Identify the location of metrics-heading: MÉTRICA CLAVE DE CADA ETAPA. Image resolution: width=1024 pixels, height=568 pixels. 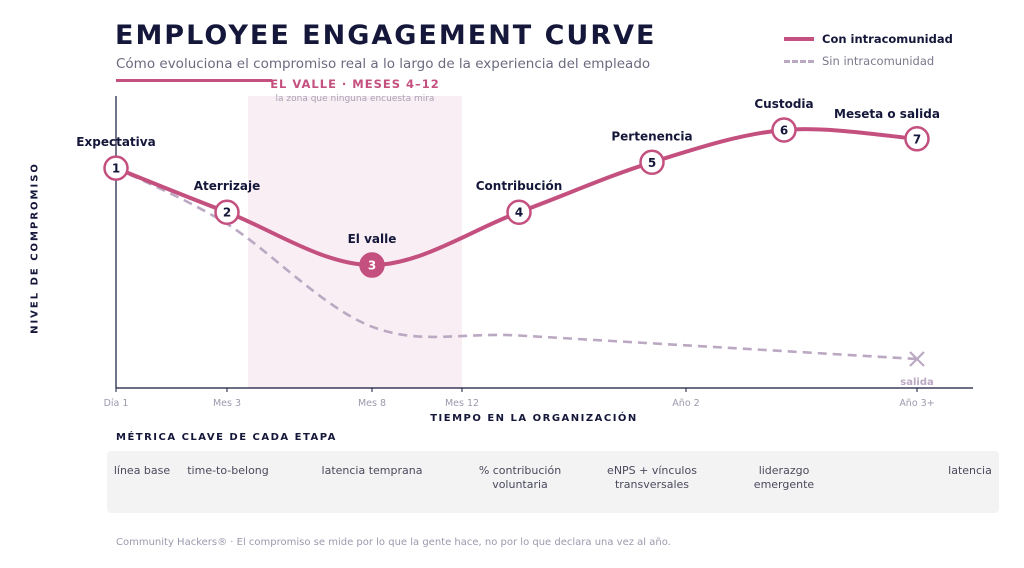
(226, 437).